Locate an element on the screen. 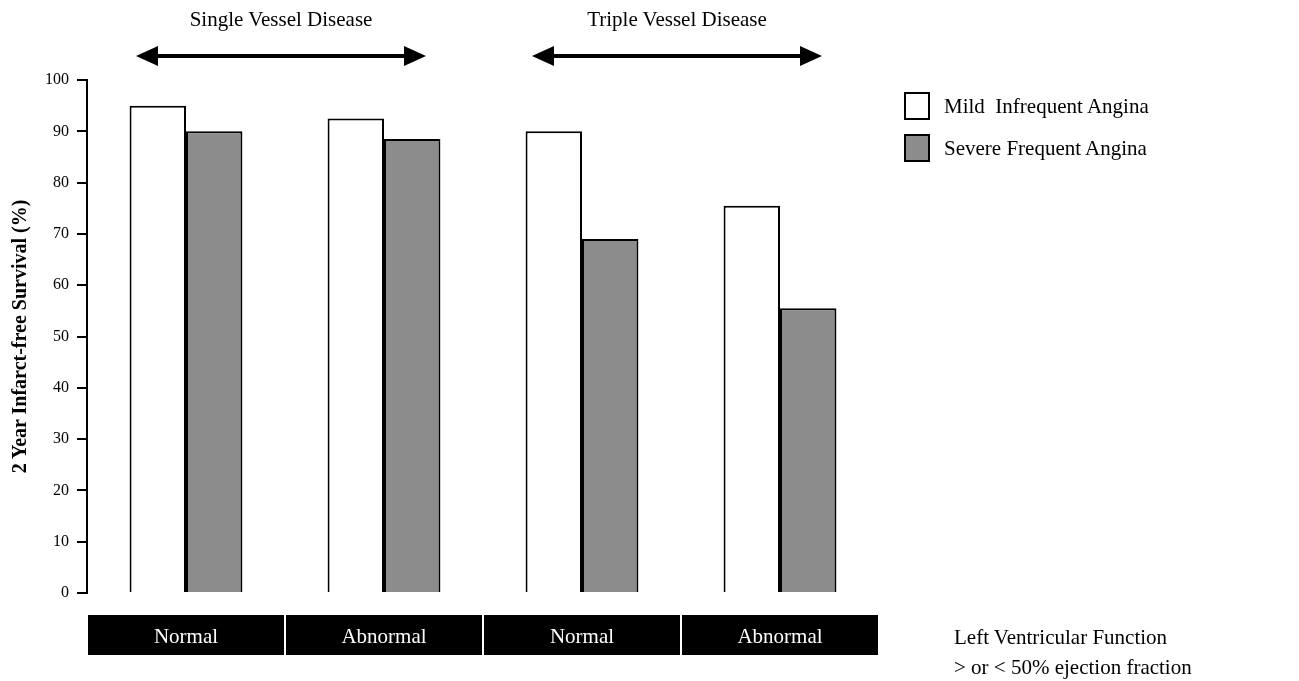 The width and height of the screenshot is (1299, 681). y-tick-label: 30 is located at coordinates (61, 438).